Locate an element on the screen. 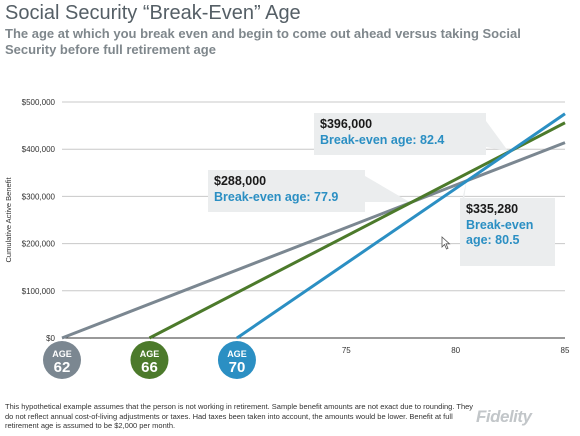 The image size is (580, 436). chart-title: Social Security “Break-Even” Age is located at coordinates (153, 13).